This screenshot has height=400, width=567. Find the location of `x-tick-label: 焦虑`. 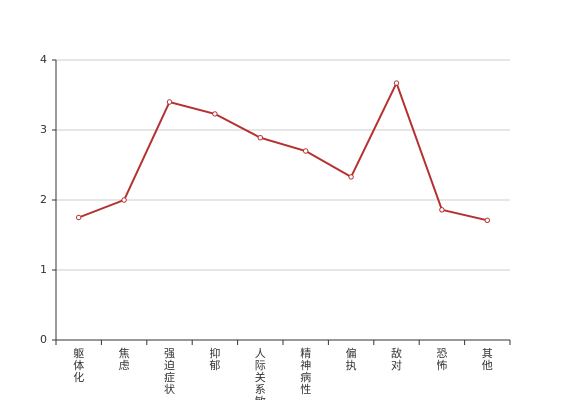

x-tick-label: 焦虑 is located at coordinates (124, 359).